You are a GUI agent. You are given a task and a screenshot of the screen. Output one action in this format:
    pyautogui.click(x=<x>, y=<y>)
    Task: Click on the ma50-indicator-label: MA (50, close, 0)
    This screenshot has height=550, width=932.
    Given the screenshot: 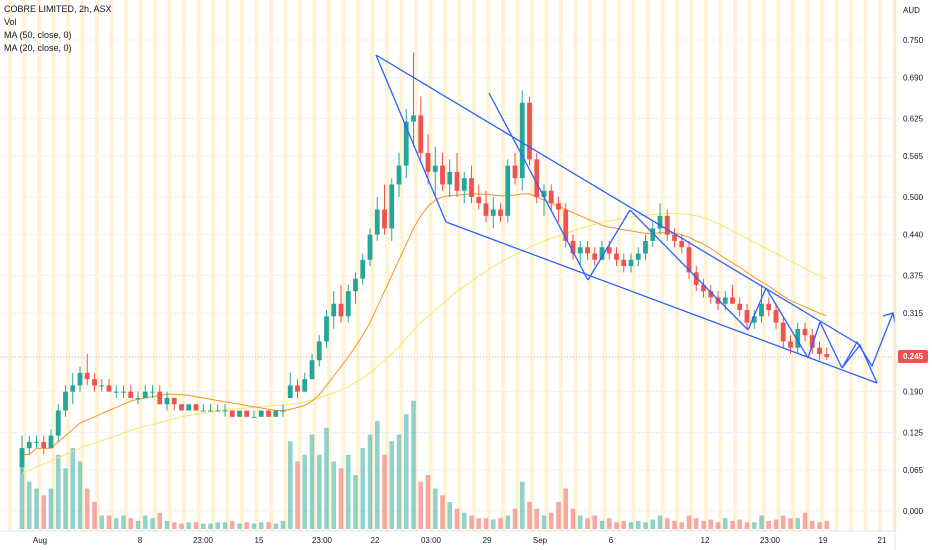 What is the action you would take?
    pyautogui.click(x=38, y=35)
    